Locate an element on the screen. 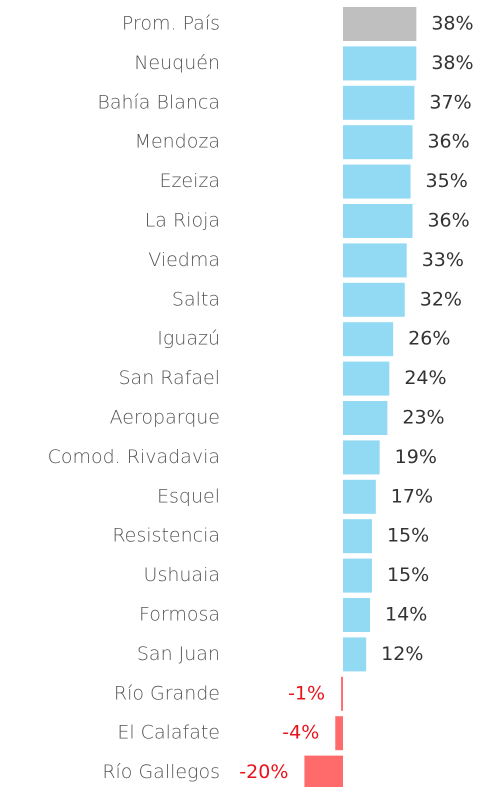 This screenshot has height=787, width=480. category-label: La Rioja is located at coordinates (182, 221).